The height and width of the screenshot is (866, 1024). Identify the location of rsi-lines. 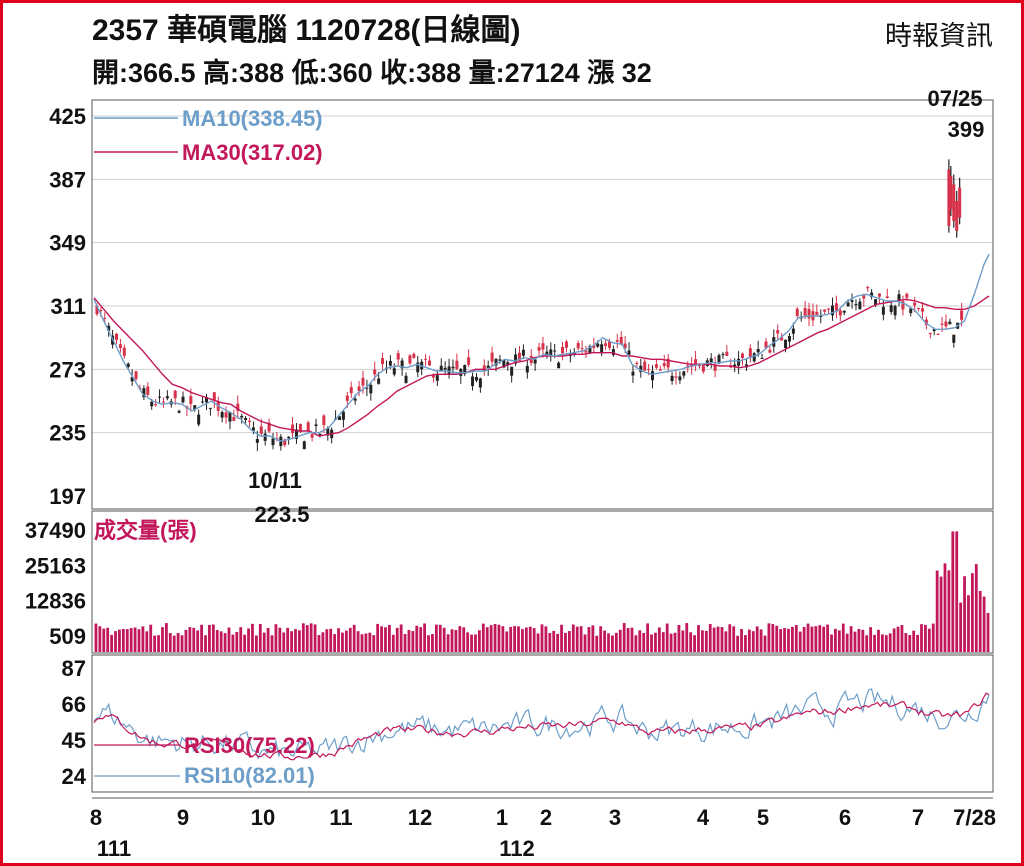
(541, 724).